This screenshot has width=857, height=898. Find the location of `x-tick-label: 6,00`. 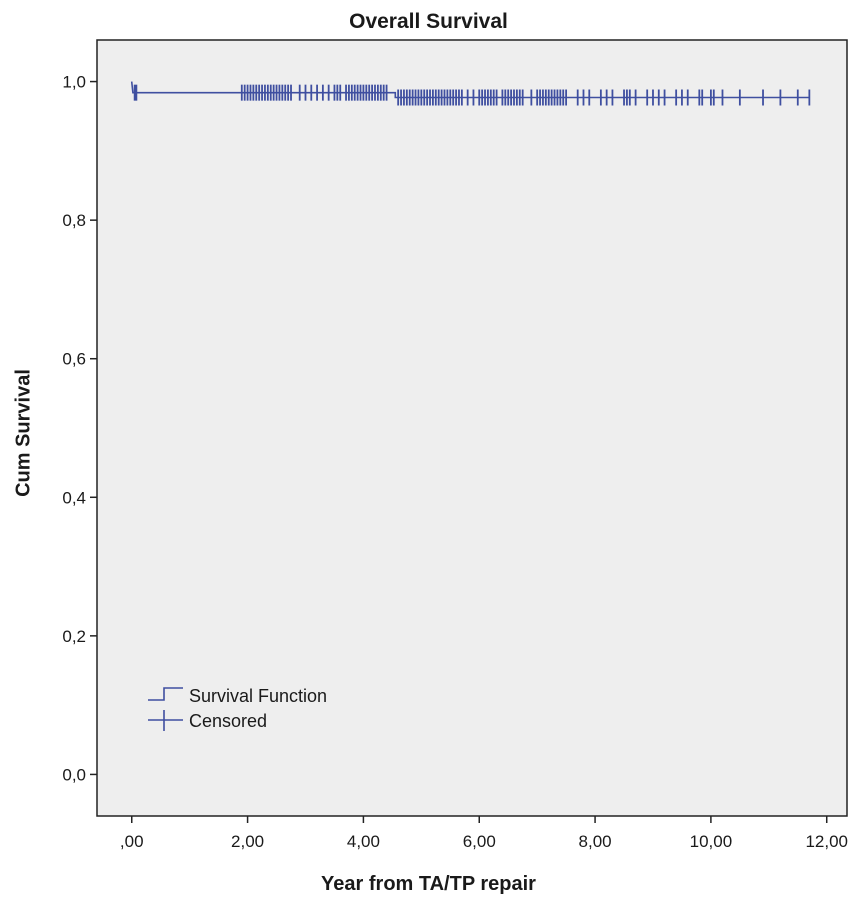

x-tick-label: 6,00 is located at coordinates (479, 841).